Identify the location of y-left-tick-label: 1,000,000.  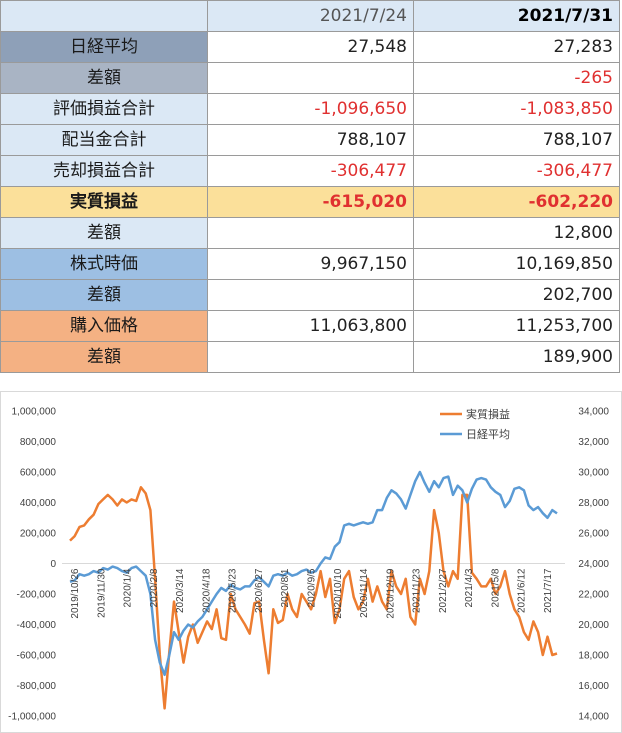
(34, 412).